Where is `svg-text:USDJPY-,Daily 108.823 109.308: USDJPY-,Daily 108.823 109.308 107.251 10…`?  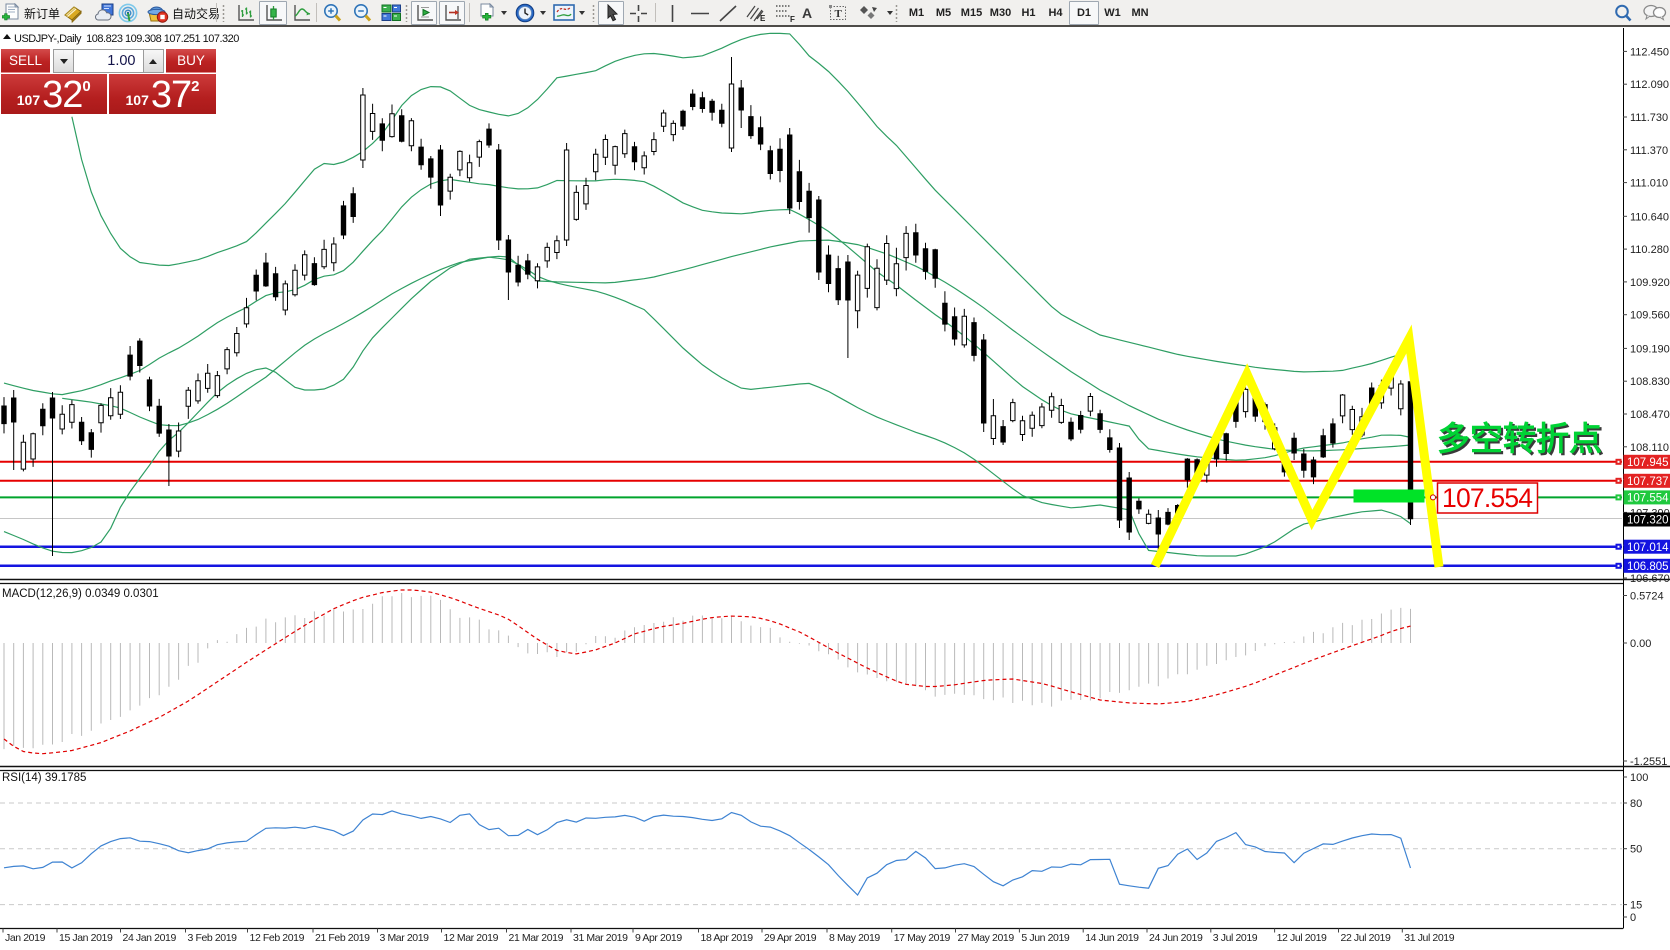 svg-text:USDJPY-,Daily 108.823 109.308: USDJPY-,Daily 108.823 109.308 107.251 10… is located at coordinates (126, 39).